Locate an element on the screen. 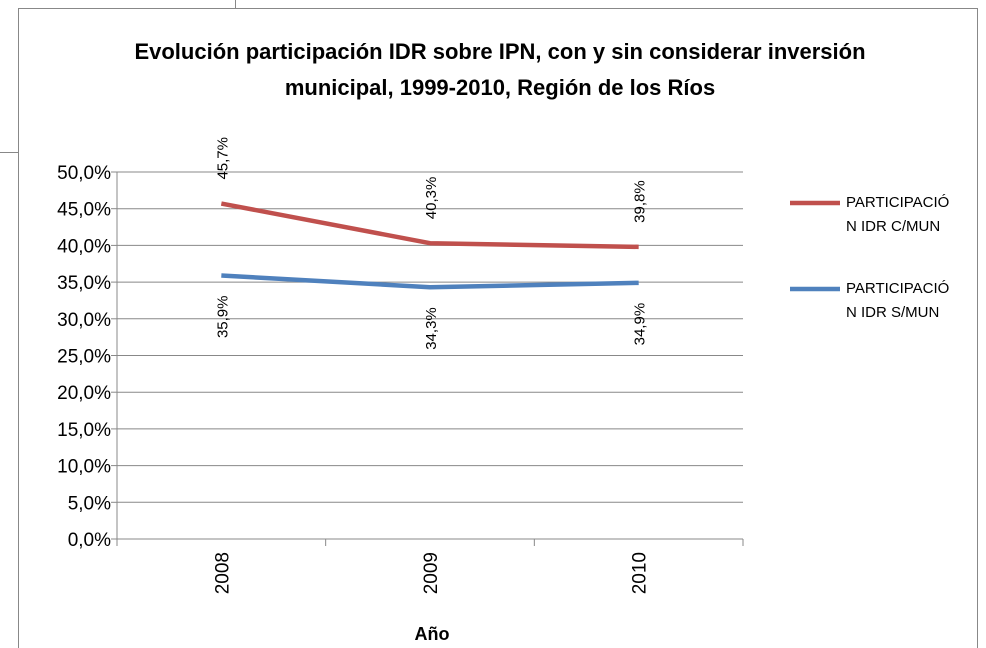 This screenshot has height=648, width=986. data-label: 34,9% is located at coordinates (640, 324).